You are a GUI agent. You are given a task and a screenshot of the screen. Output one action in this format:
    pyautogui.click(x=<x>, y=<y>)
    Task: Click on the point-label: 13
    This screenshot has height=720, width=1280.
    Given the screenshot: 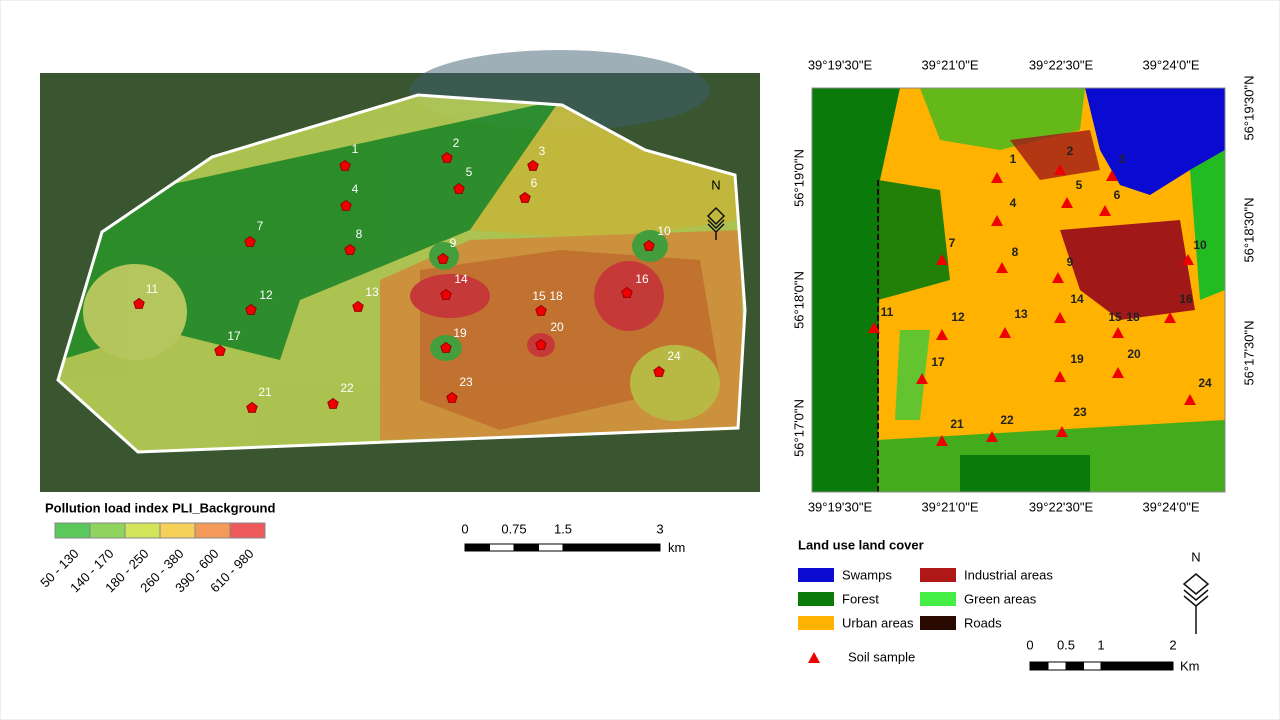 What is the action you would take?
    pyautogui.click(x=1021, y=314)
    